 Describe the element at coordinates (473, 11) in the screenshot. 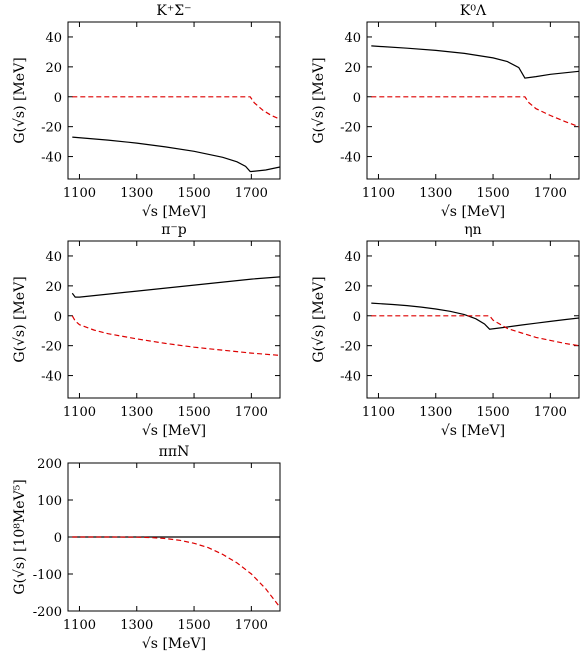

I see `panel-title: K⁰Λ` at that location.